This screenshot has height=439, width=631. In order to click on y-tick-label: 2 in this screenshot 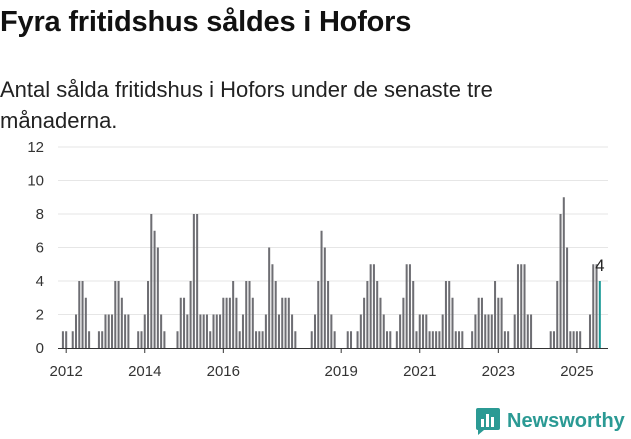, I will do `click(40, 315)`.